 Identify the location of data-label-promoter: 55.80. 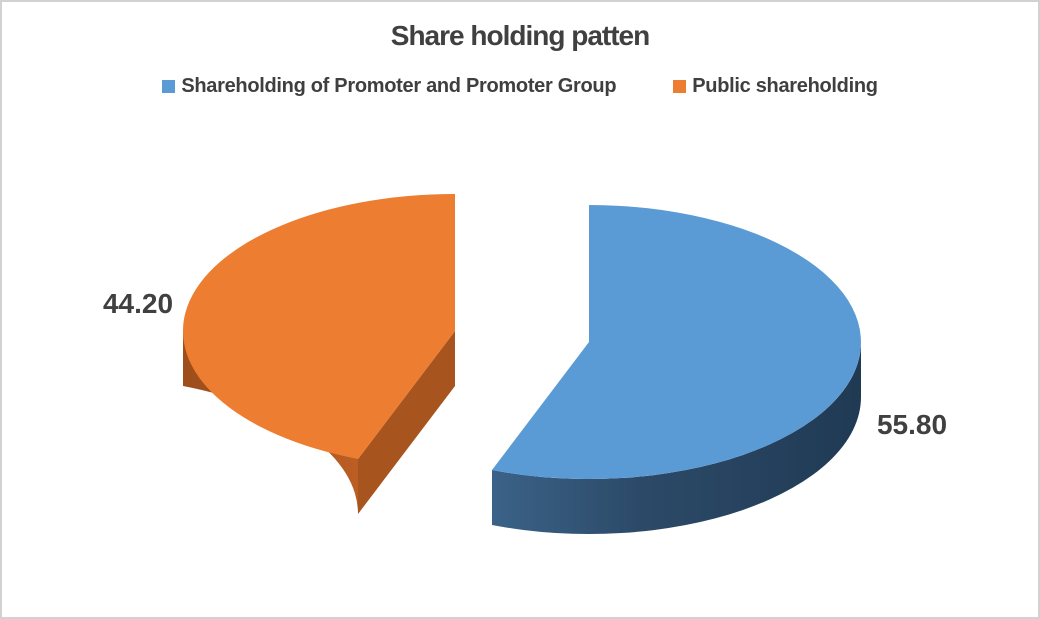
(912, 424).